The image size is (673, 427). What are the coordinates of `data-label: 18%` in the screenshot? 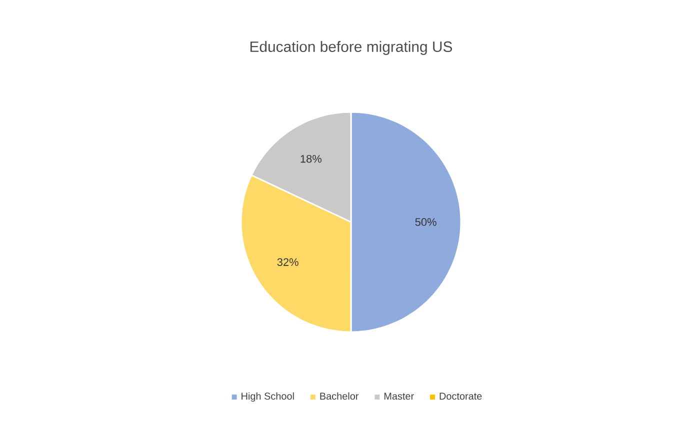 It's located at (311, 158).